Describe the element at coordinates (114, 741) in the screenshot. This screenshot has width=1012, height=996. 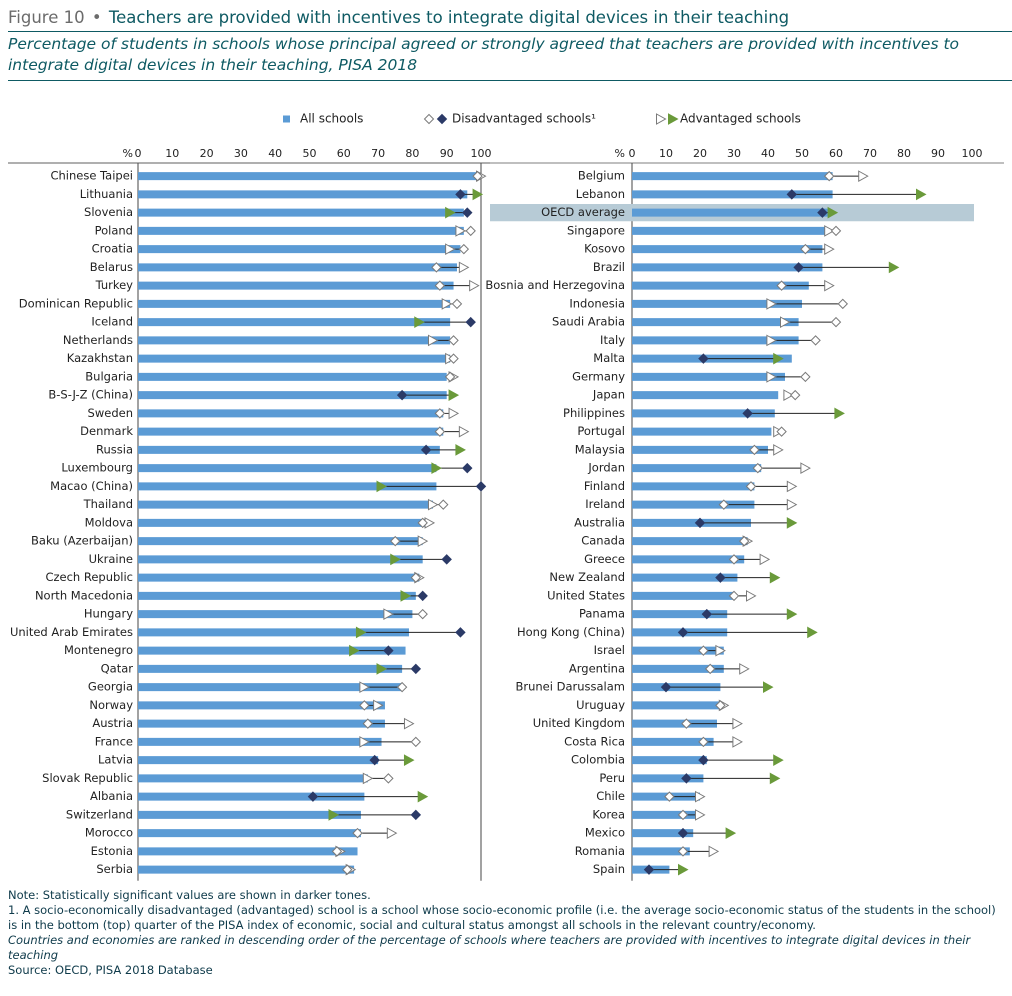
I see `country-label: France` at that location.